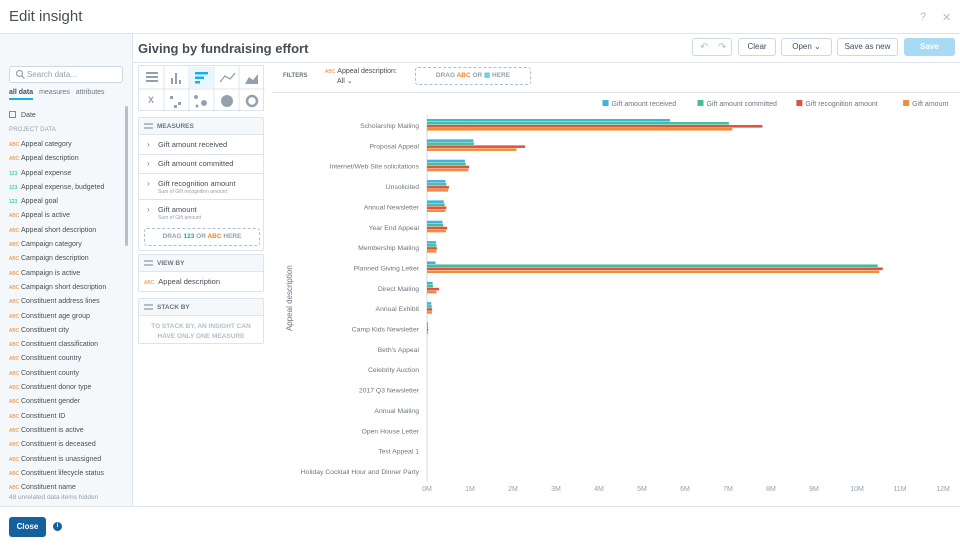 This screenshot has height=545, width=960. I want to click on filter-drop-zone: DRAG ABC OR ▦ HERE, so click(473, 76).